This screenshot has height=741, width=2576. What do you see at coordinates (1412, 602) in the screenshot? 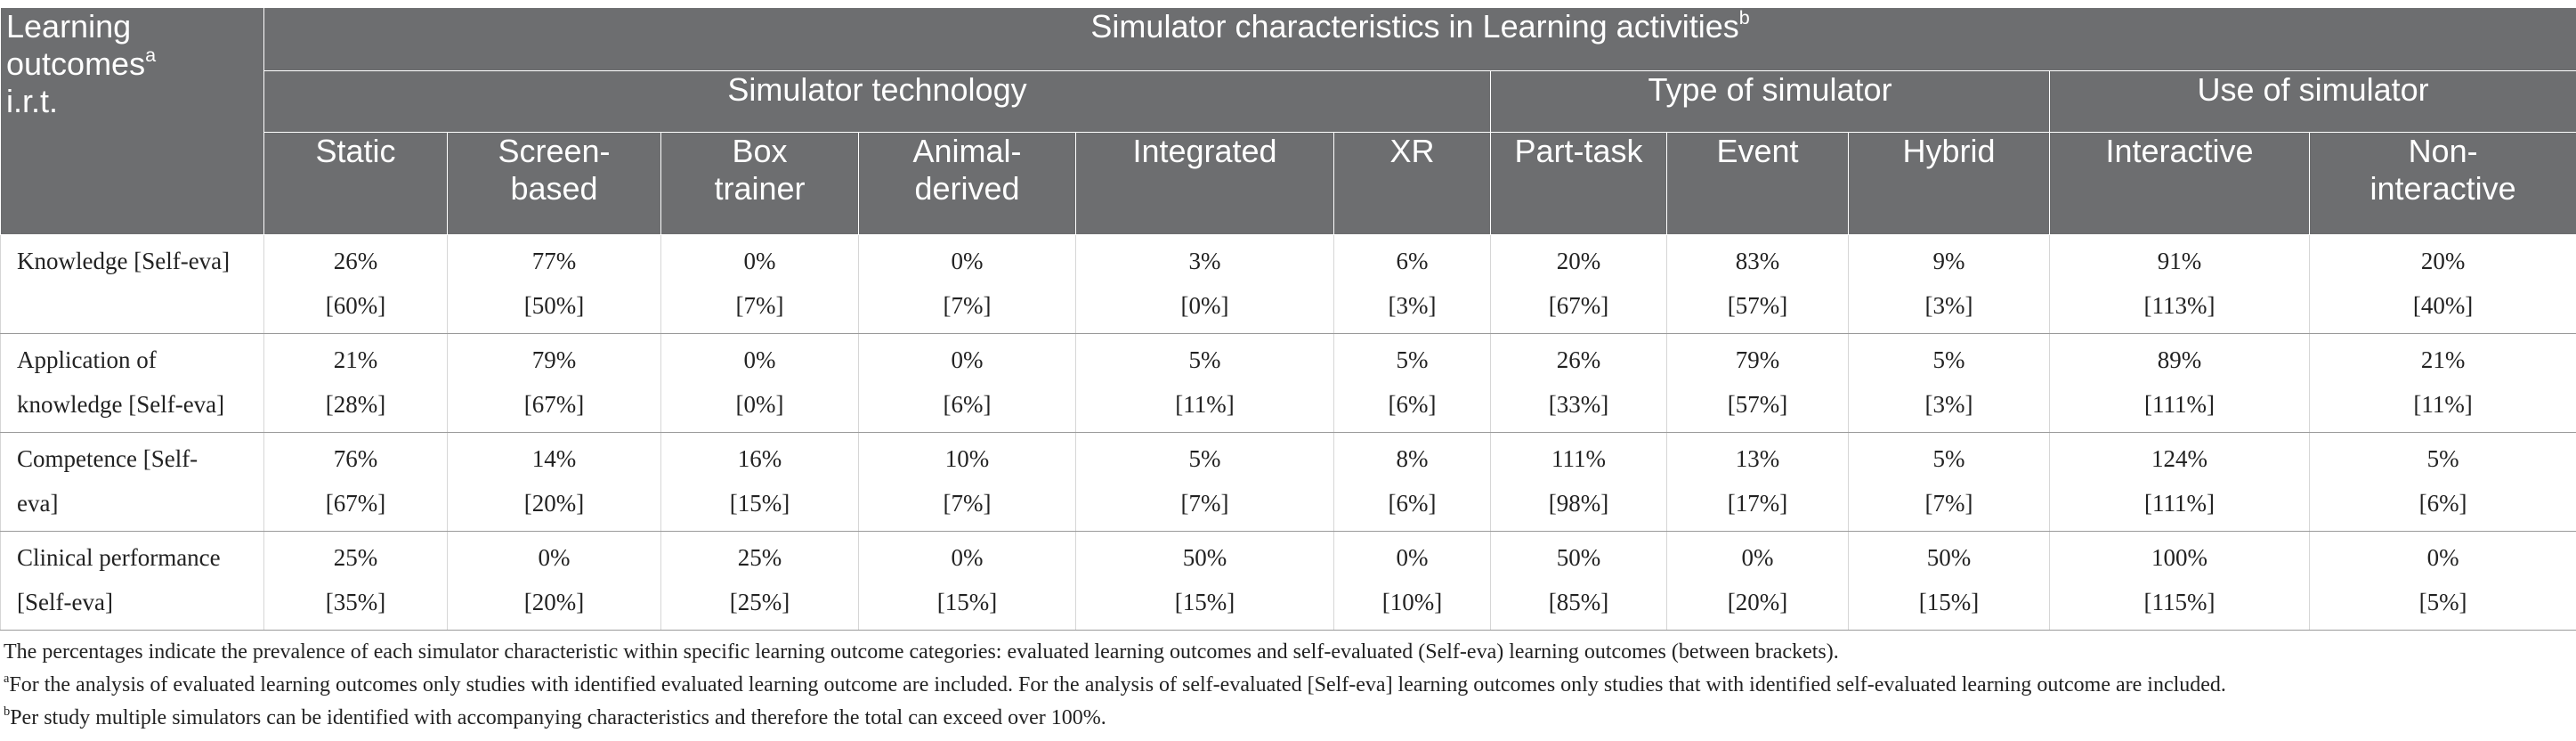
I see `self-evaluated-value: [10%]` at bounding box center [1412, 602].